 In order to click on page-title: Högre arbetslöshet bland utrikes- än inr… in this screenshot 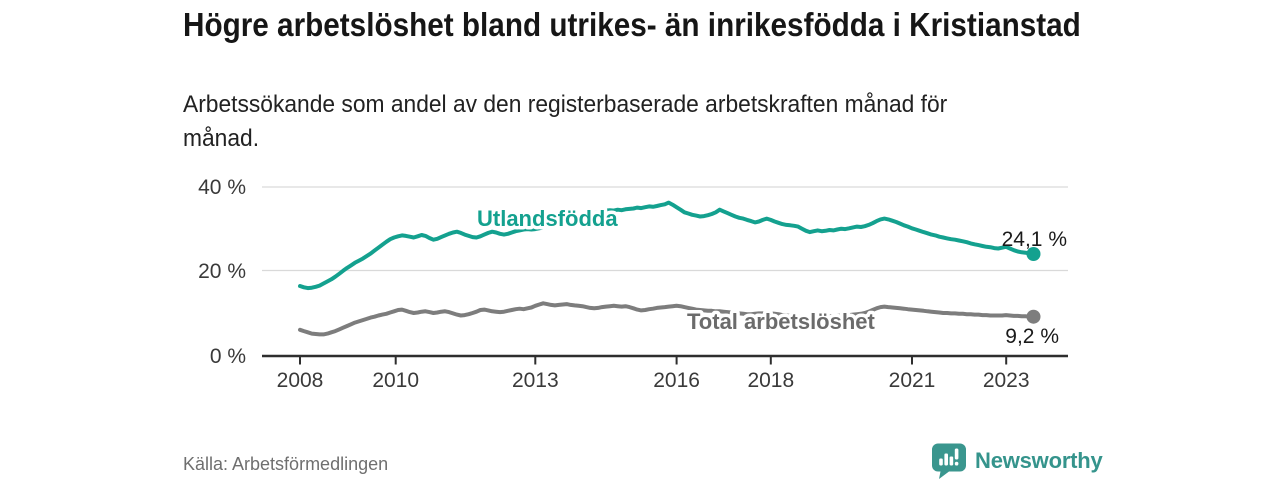, I will do `click(632, 24)`.